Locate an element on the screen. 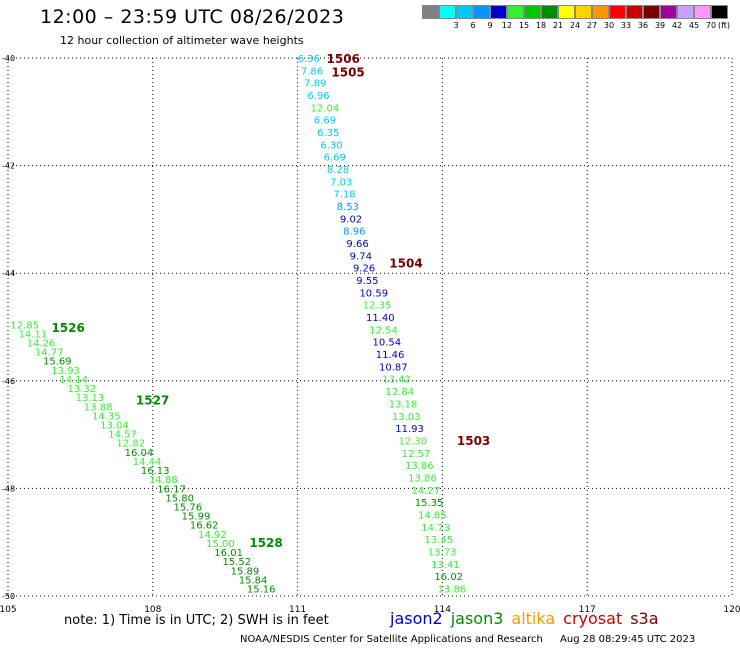  wave-height-value: 12.30 is located at coordinates (413, 441).